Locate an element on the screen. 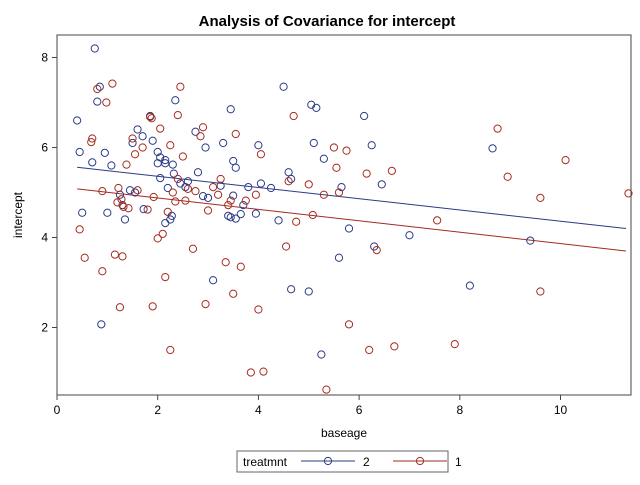 This screenshot has width=640, height=485. y-tick-label: 6 is located at coordinates (44, 148).